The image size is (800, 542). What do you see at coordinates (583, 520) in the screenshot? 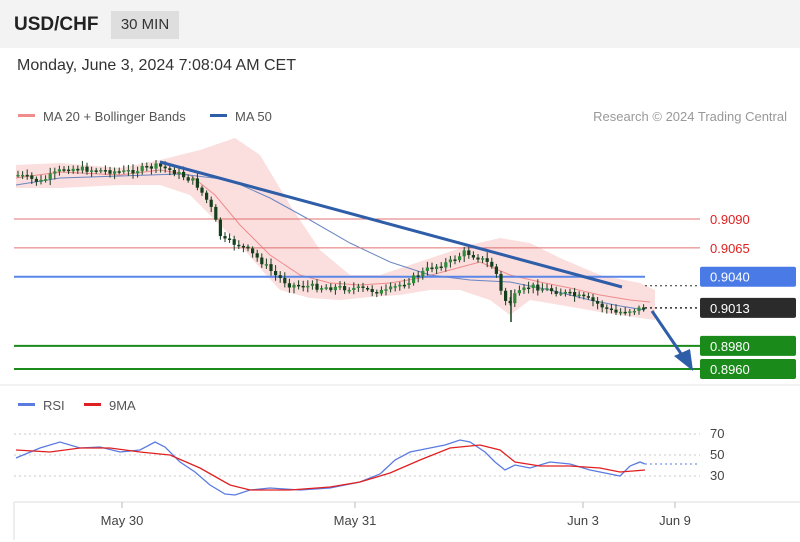
I see `svg-text: Jun 3` at bounding box center [583, 520].